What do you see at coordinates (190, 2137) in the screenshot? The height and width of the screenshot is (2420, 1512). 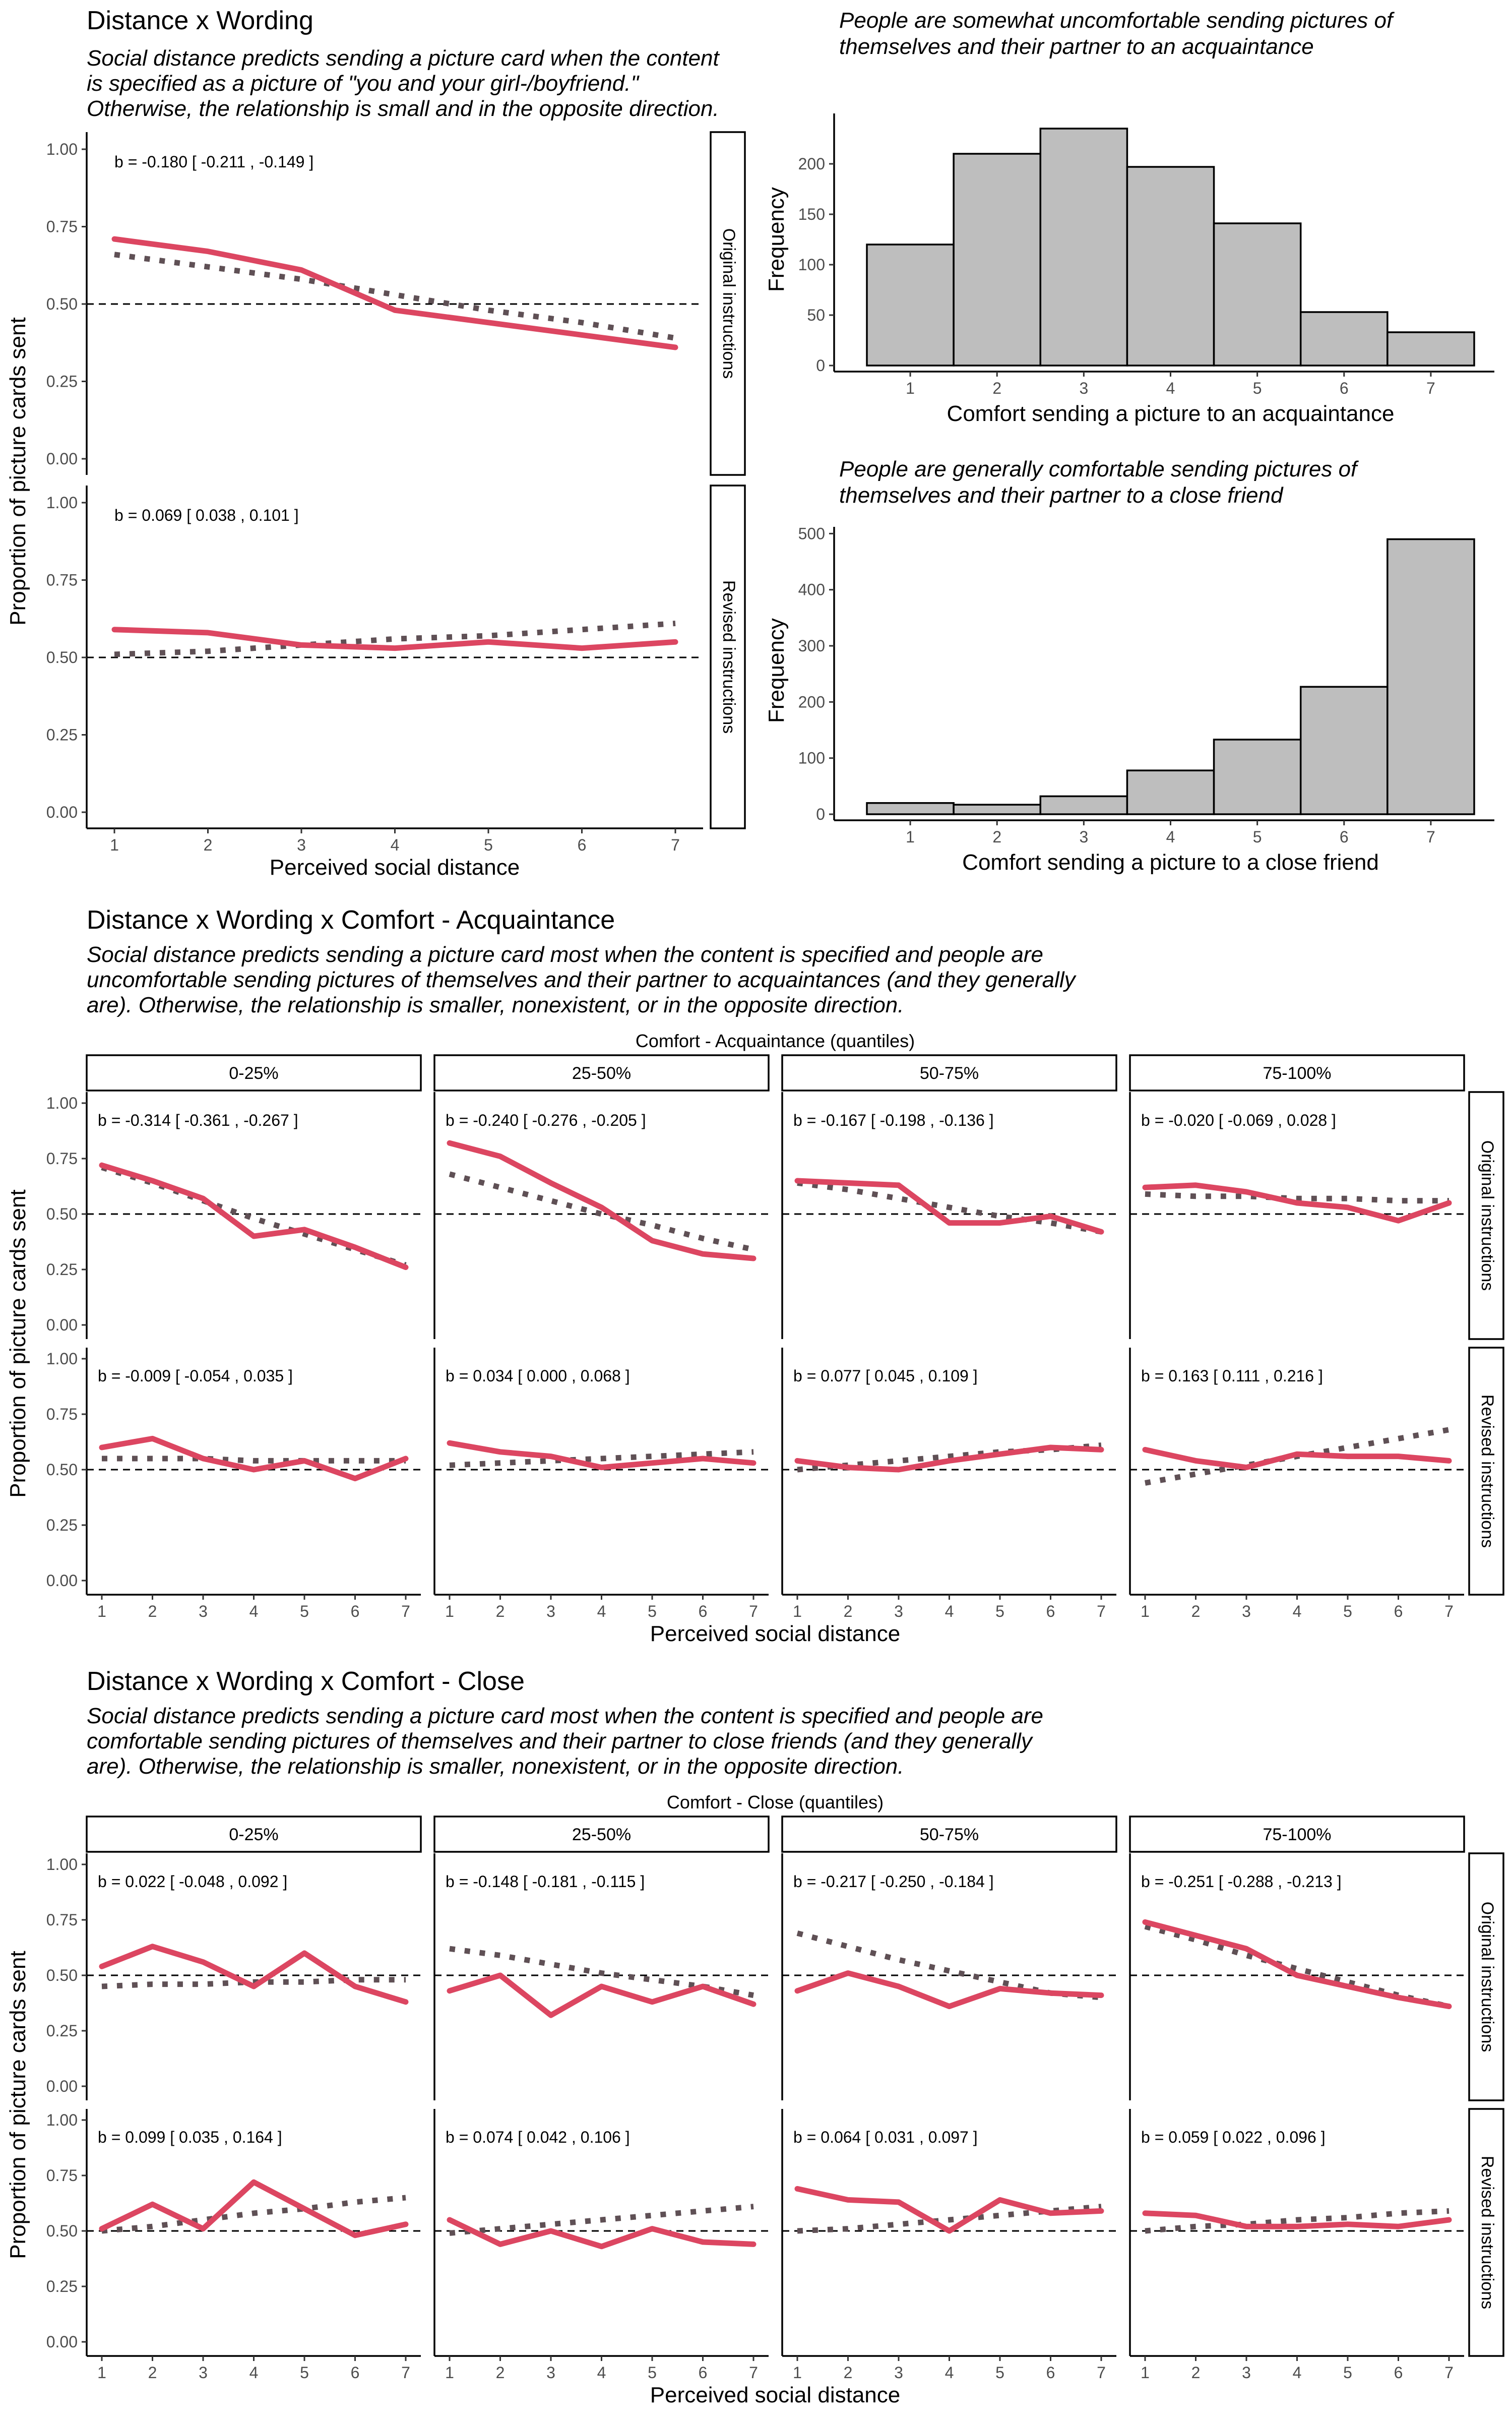 I see `coefficient-annotation: b = 0.099 [ 0.035 , 0.164 ]` at bounding box center [190, 2137].